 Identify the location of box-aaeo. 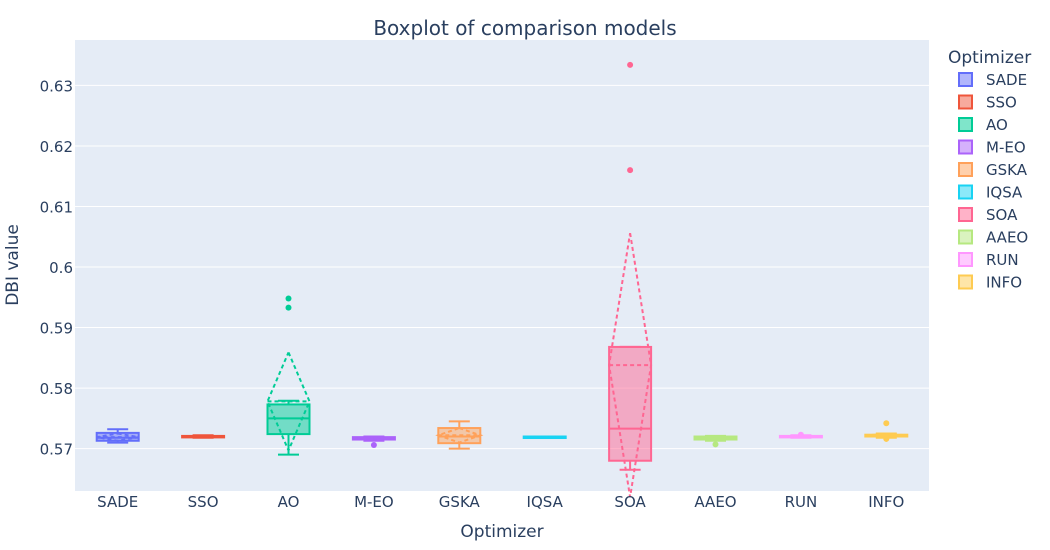
(715, 441).